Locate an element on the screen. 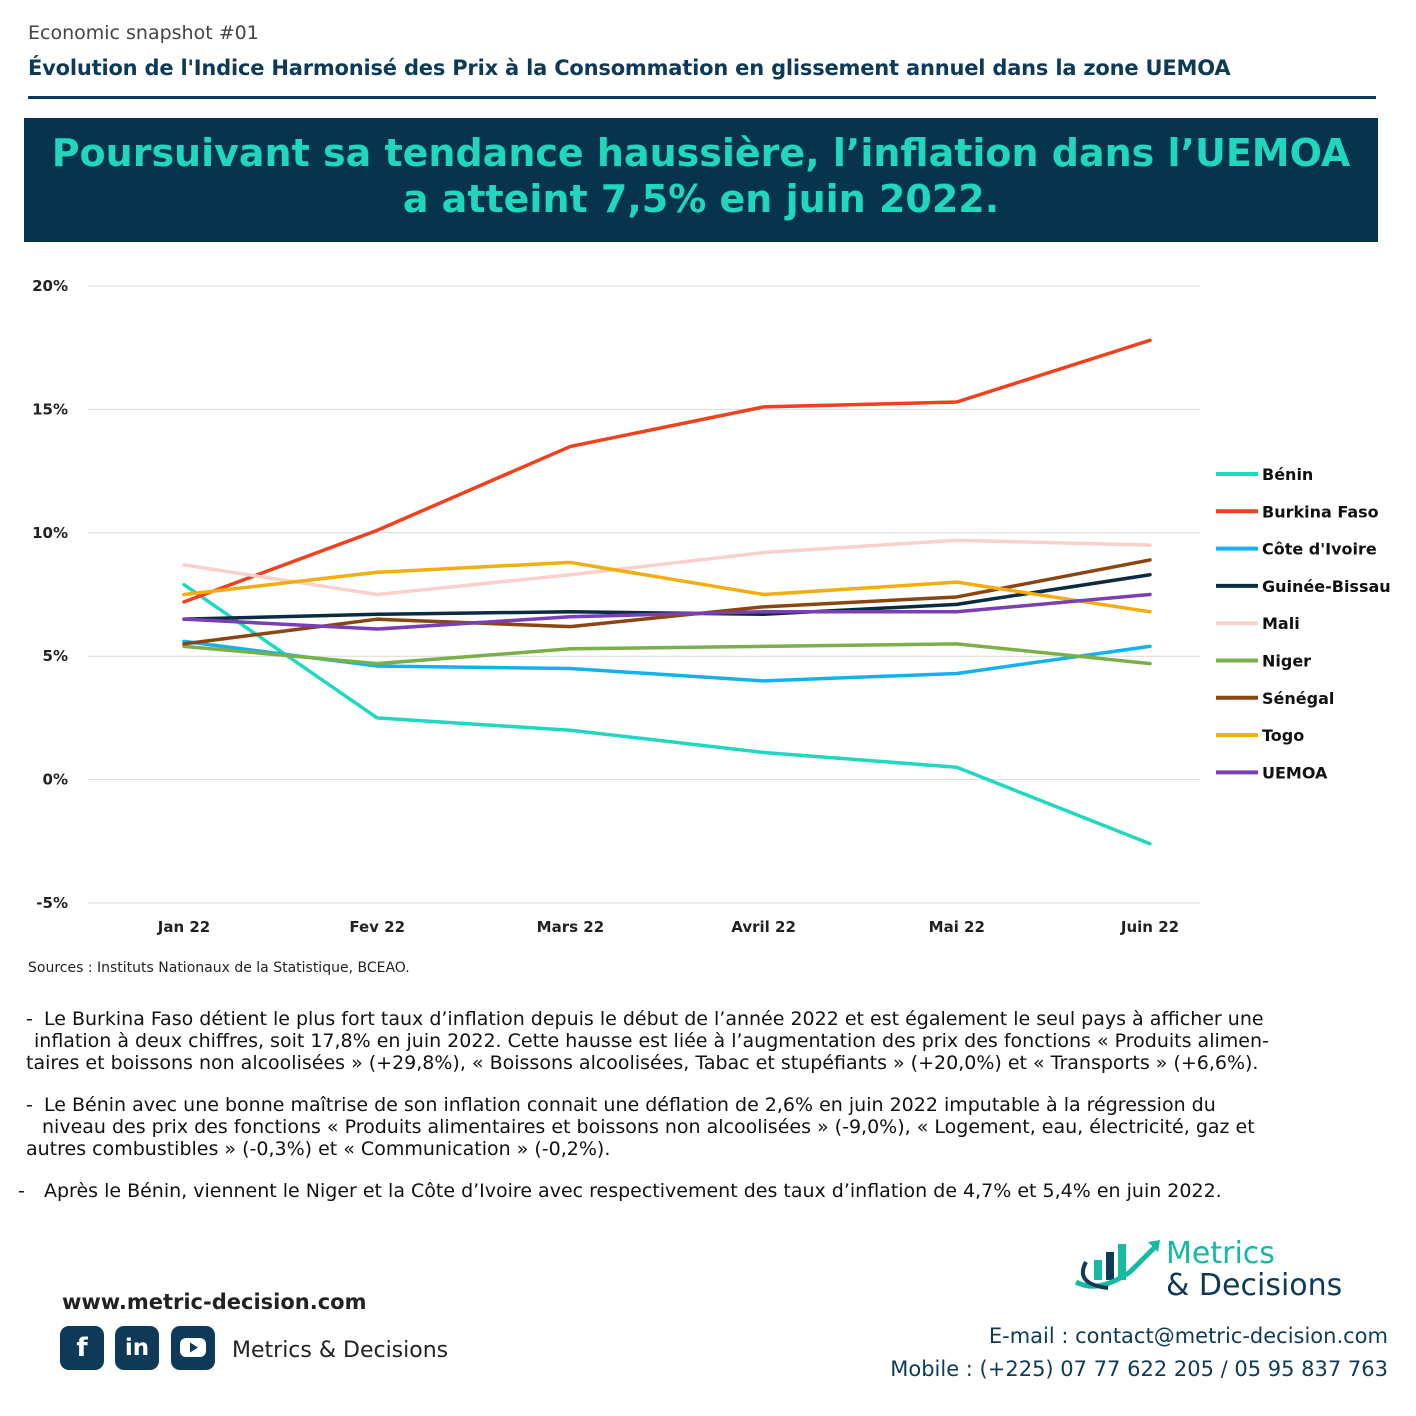 The height and width of the screenshot is (1416, 1416). legend-entry: Sénégal is located at coordinates (1298, 698).